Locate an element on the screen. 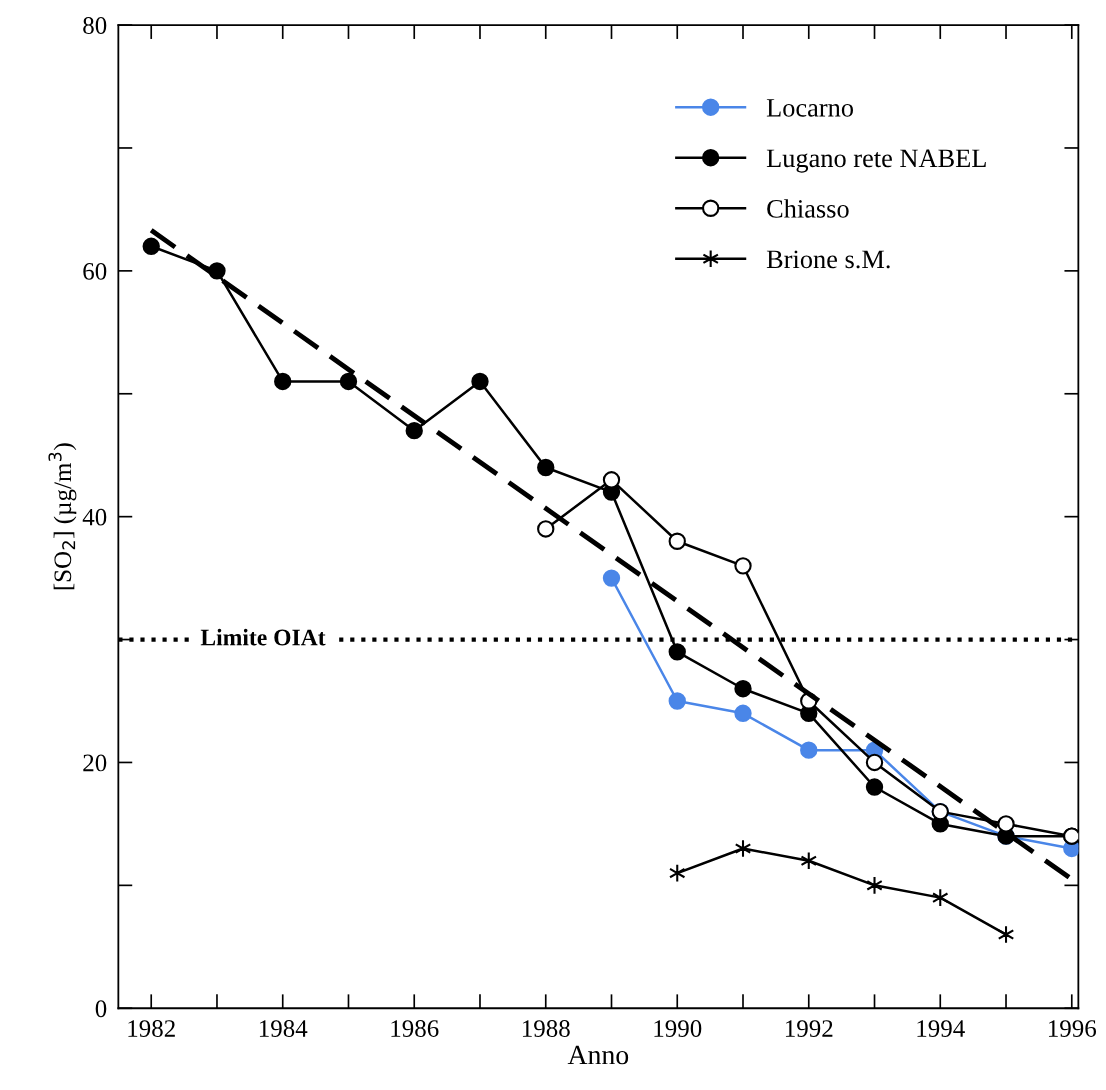 The image size is (1106, 1090). y-axis-title: [SO$_{2}$] (µg/m$^{3}$) is located at coordinates (62, 516).